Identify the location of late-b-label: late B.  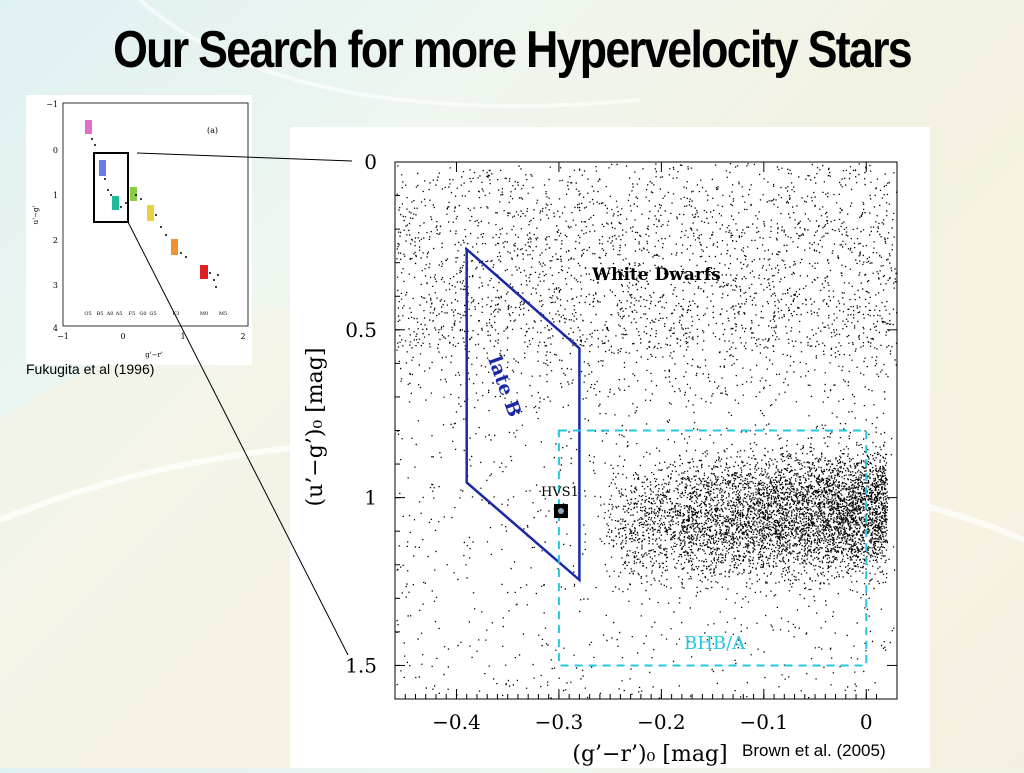
(504, 386).